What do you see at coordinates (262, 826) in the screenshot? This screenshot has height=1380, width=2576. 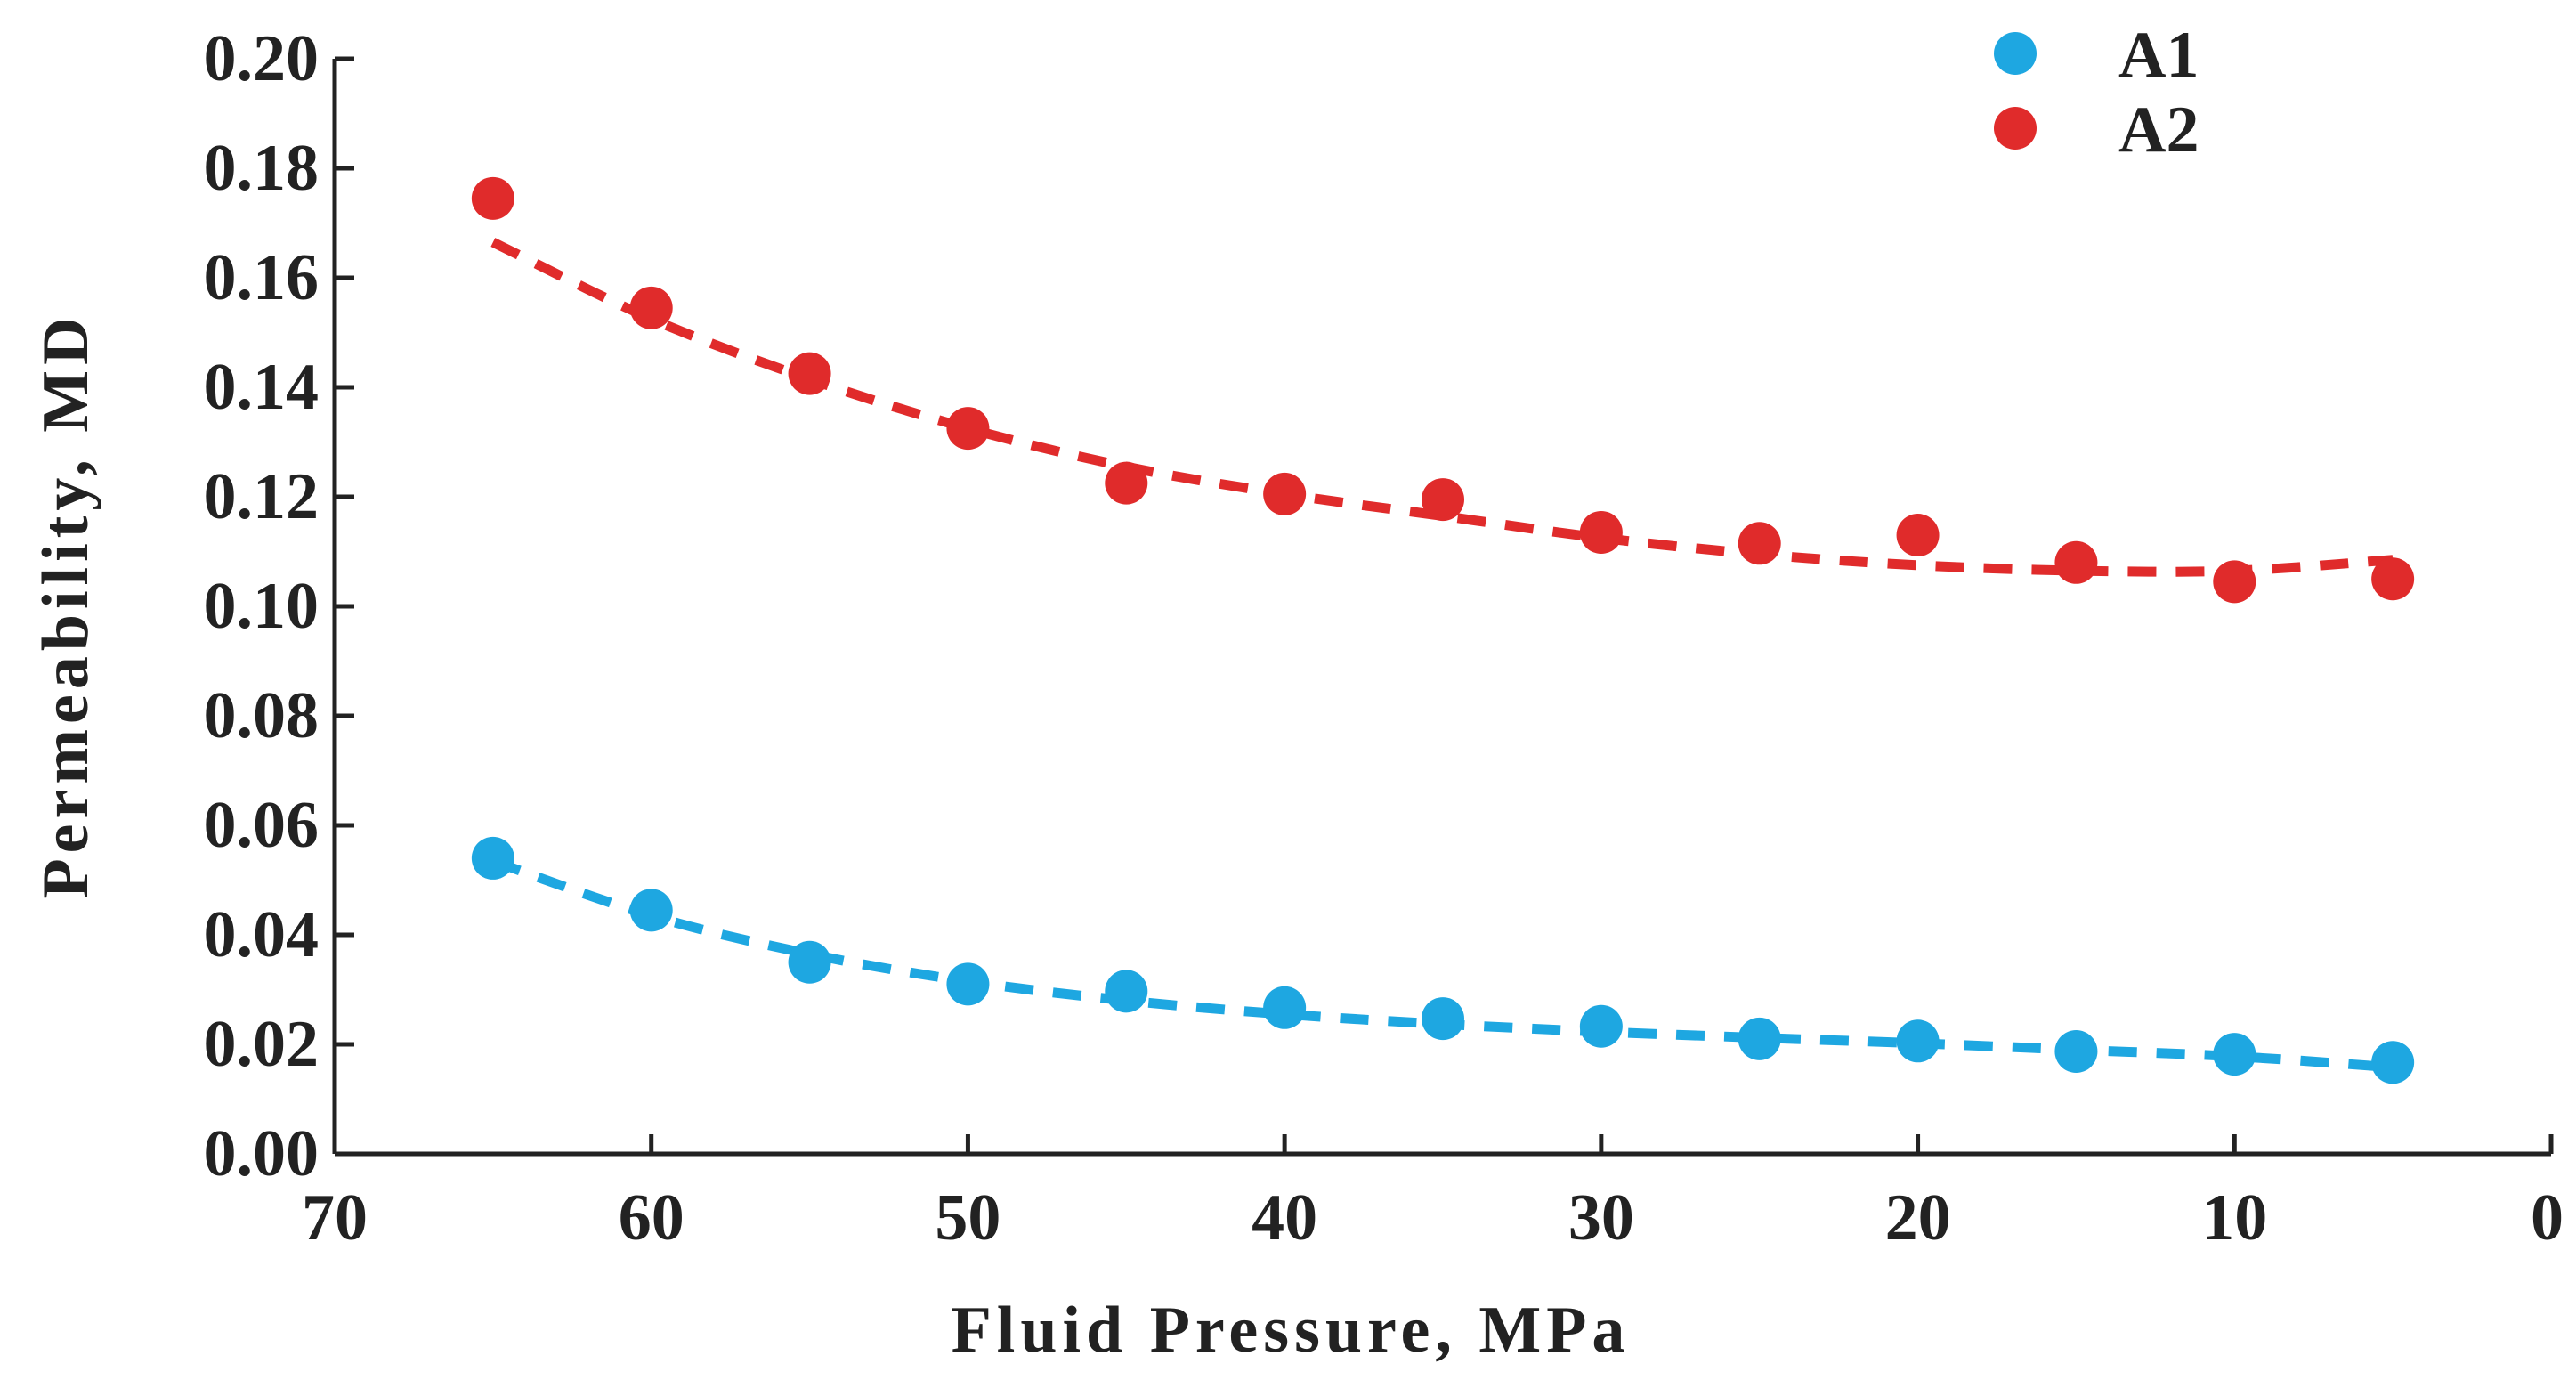 I see `y-tick-label: 0.06` at bounding box center [262, 826].